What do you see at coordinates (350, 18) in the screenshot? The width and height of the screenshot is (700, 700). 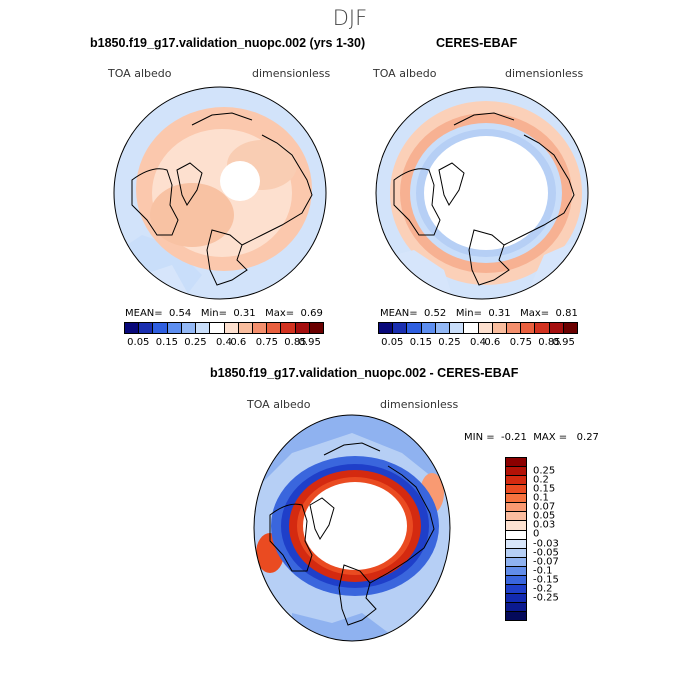 I see `figure-title: DJF` at bounding box center [350, 18].